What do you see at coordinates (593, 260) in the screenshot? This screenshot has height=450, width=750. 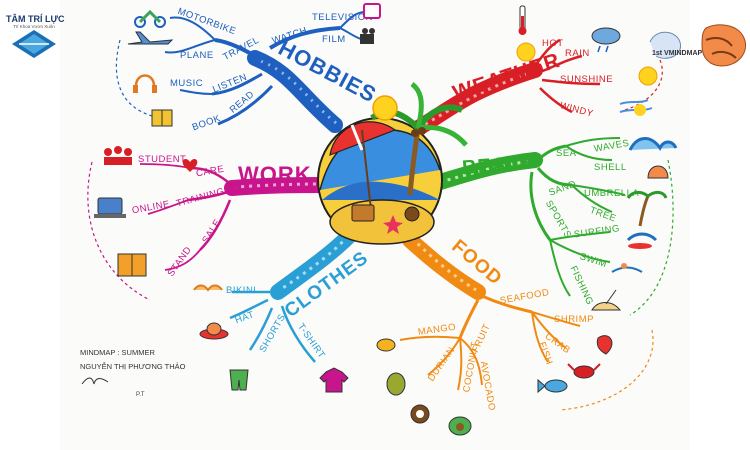 I see `label-swim: SWIM` at bounding box center [593, 260].